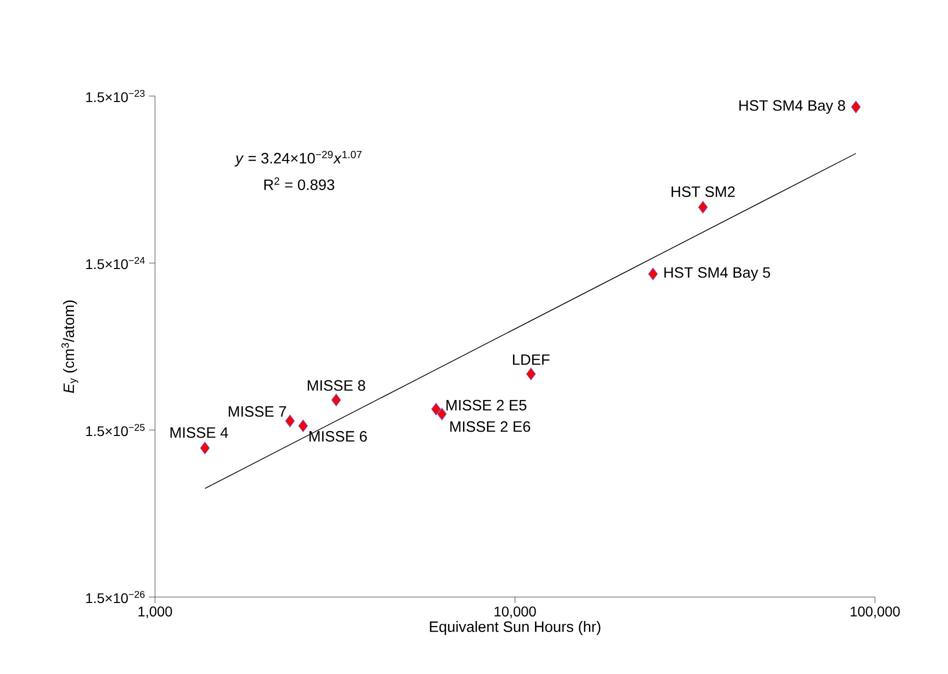  Describe the element at coordinates (490, 426) in the screenshot. I see `annotation: MISSE 2 E6` at that location.